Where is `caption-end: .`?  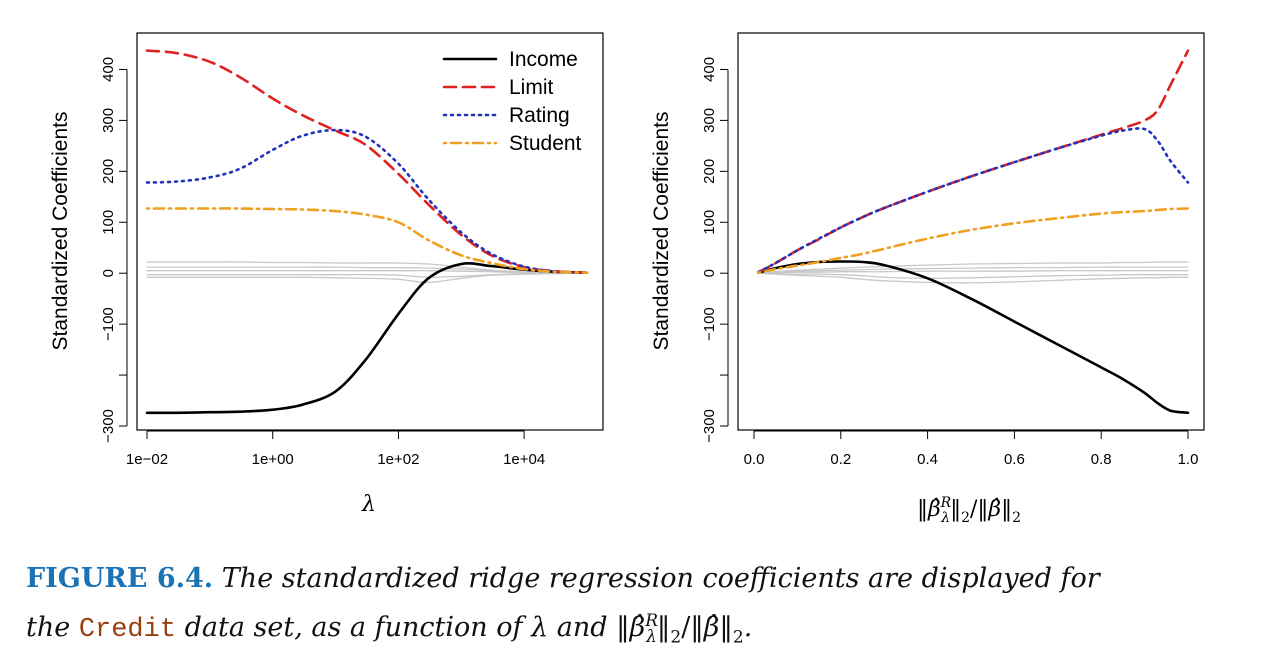 caption-end: . is located at coordinates (748, 627).